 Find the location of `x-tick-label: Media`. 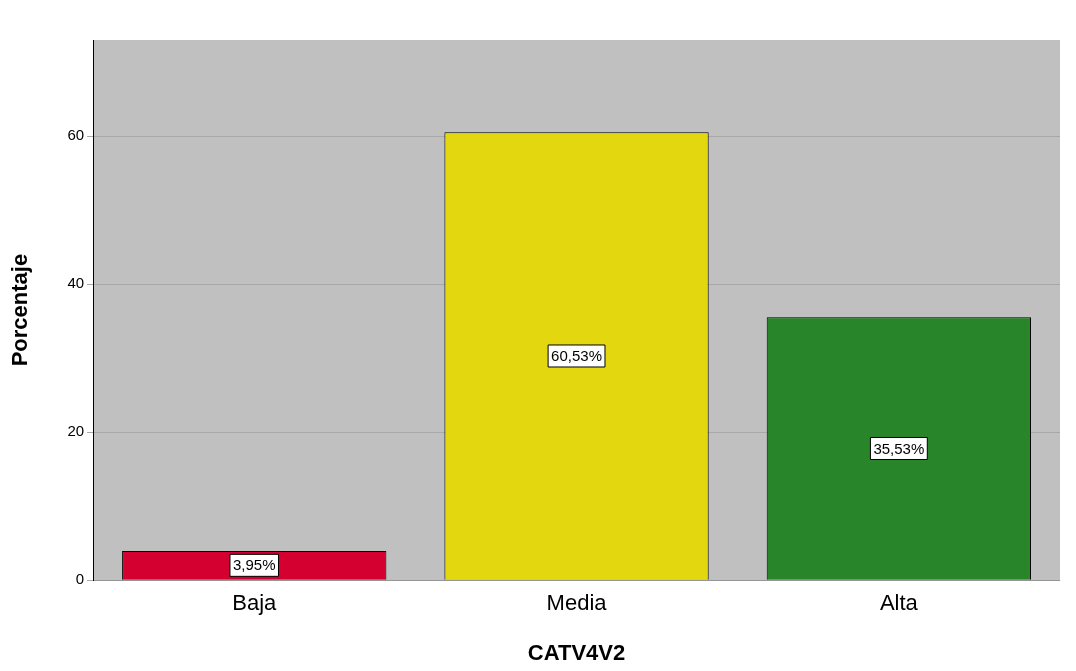

x-tick-label: Media is located at coordinates (577, 603).